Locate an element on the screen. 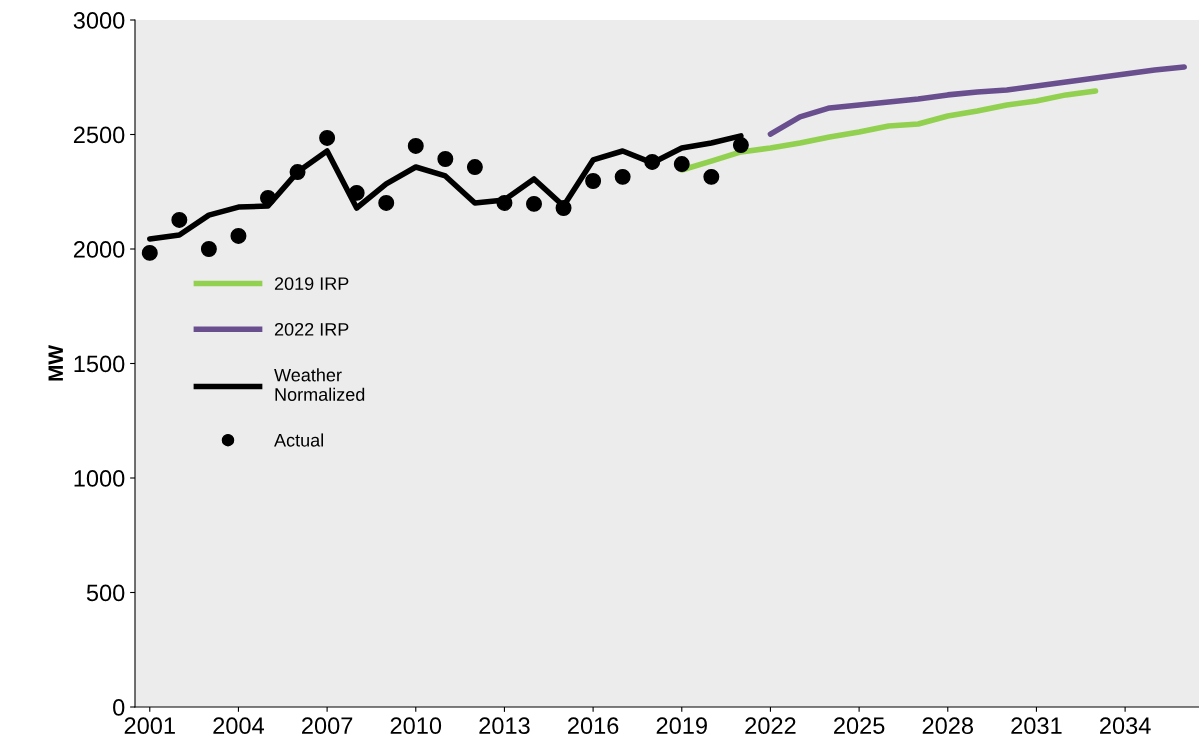  x-tick-label: 2028 is located at coordinates (948, 726).